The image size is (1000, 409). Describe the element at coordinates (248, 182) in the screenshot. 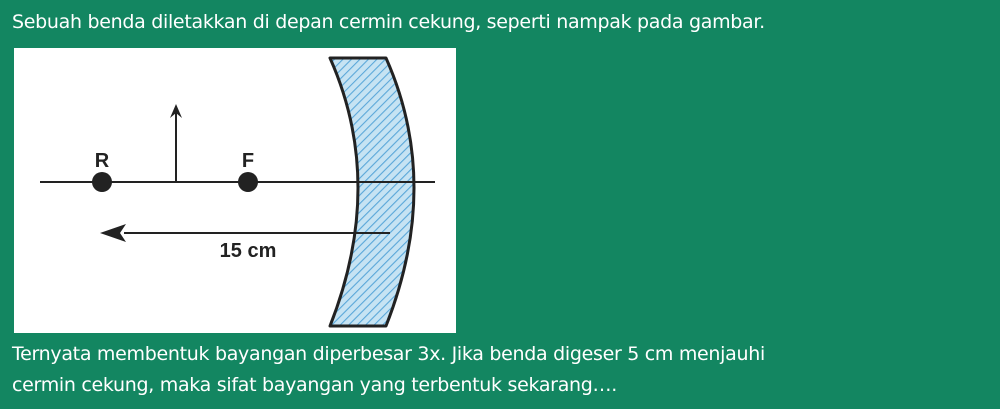

I see `point-f` at that location.